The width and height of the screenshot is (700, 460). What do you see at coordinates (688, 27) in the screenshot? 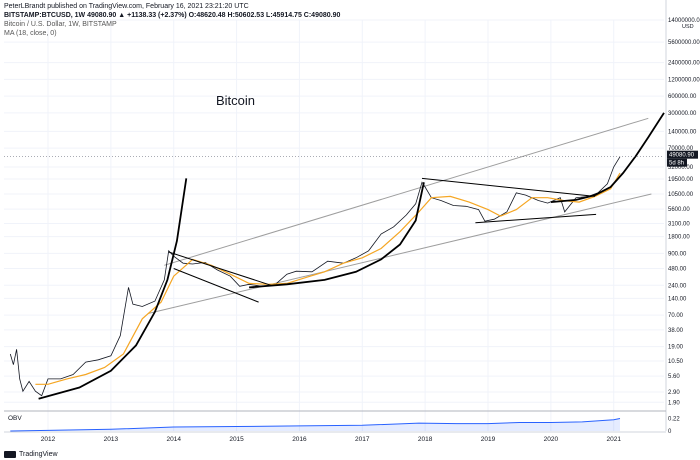
I see `currency-label: USD` at bounding box center [688, 27].